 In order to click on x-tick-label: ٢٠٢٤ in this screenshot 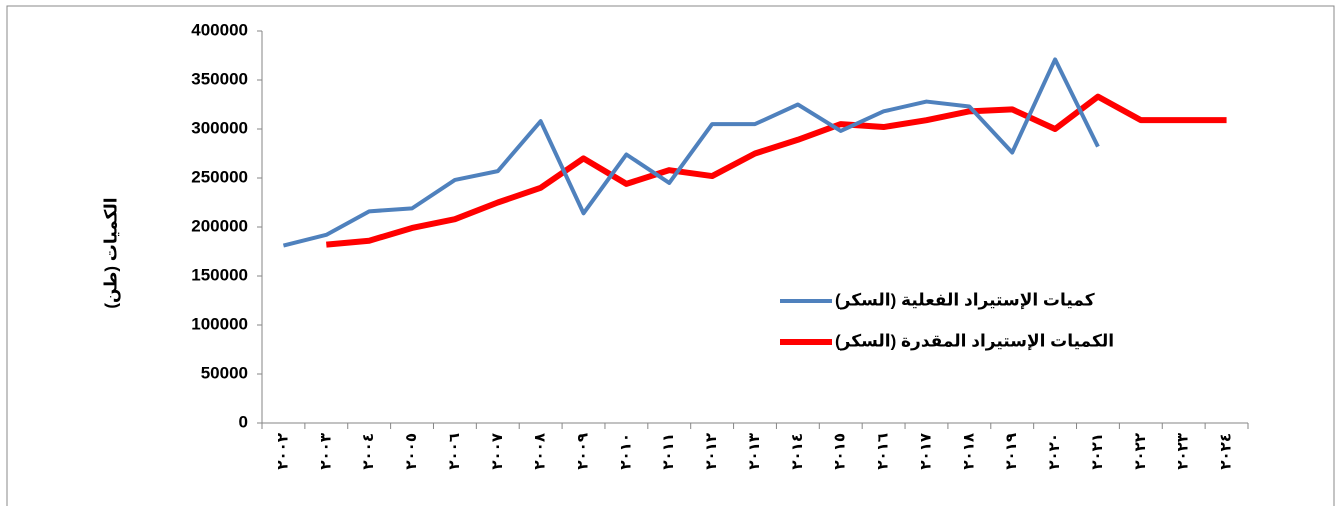, I will do `click(1226, 451)`.